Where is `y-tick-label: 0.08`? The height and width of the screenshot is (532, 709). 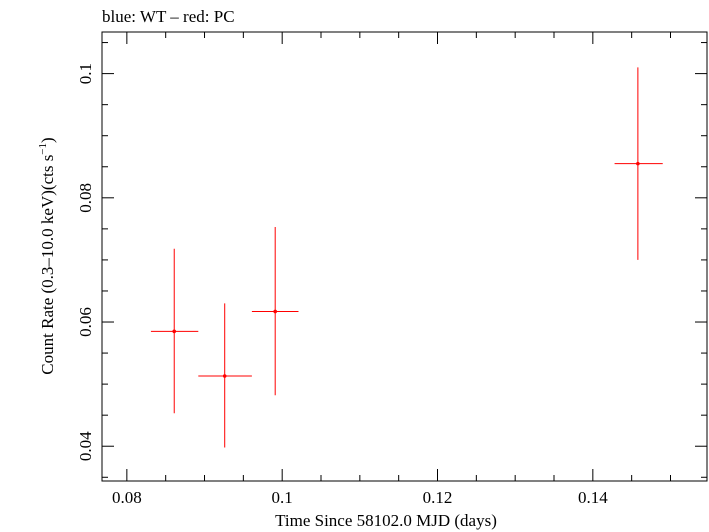 y-tick-label: 0.08 is located at coordinates (85, 198).